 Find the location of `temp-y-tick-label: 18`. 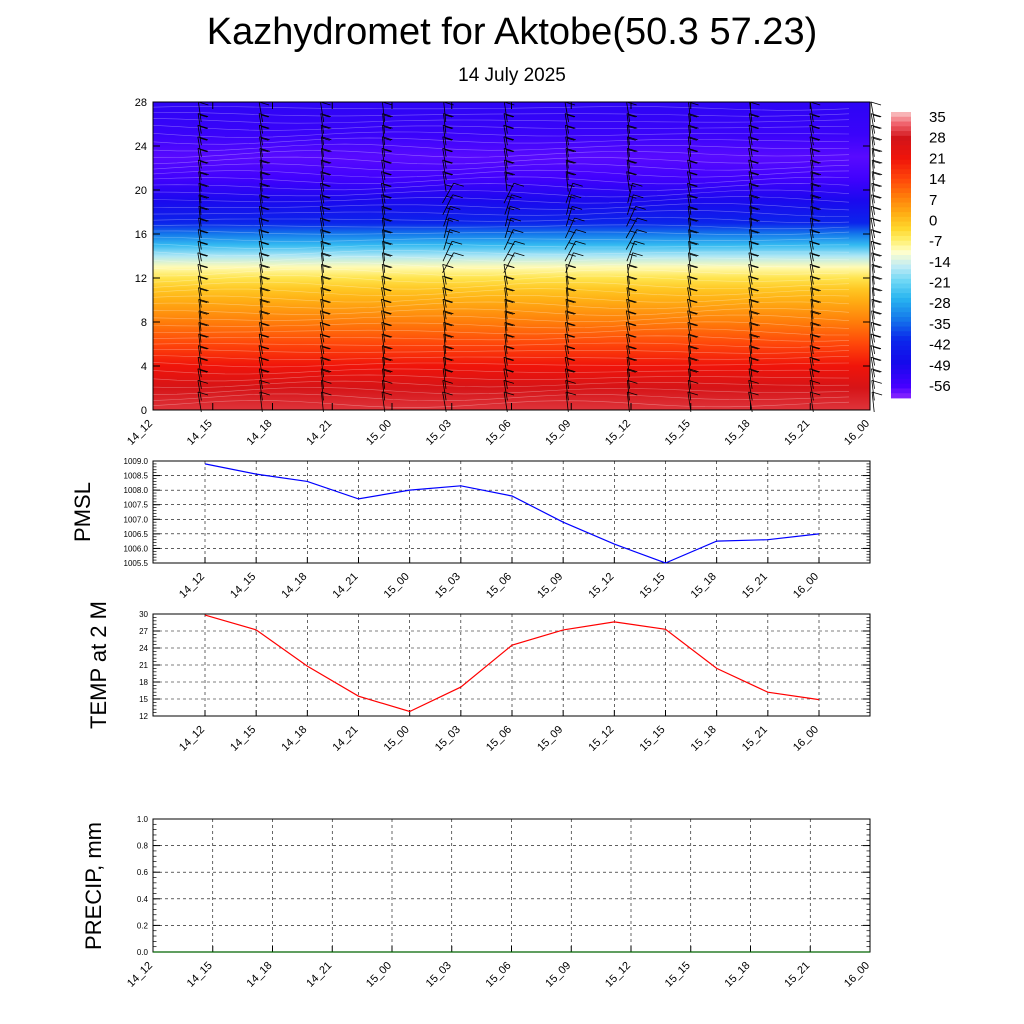

temp-y-tick-label: 18 is located at coordinates (143, 682).